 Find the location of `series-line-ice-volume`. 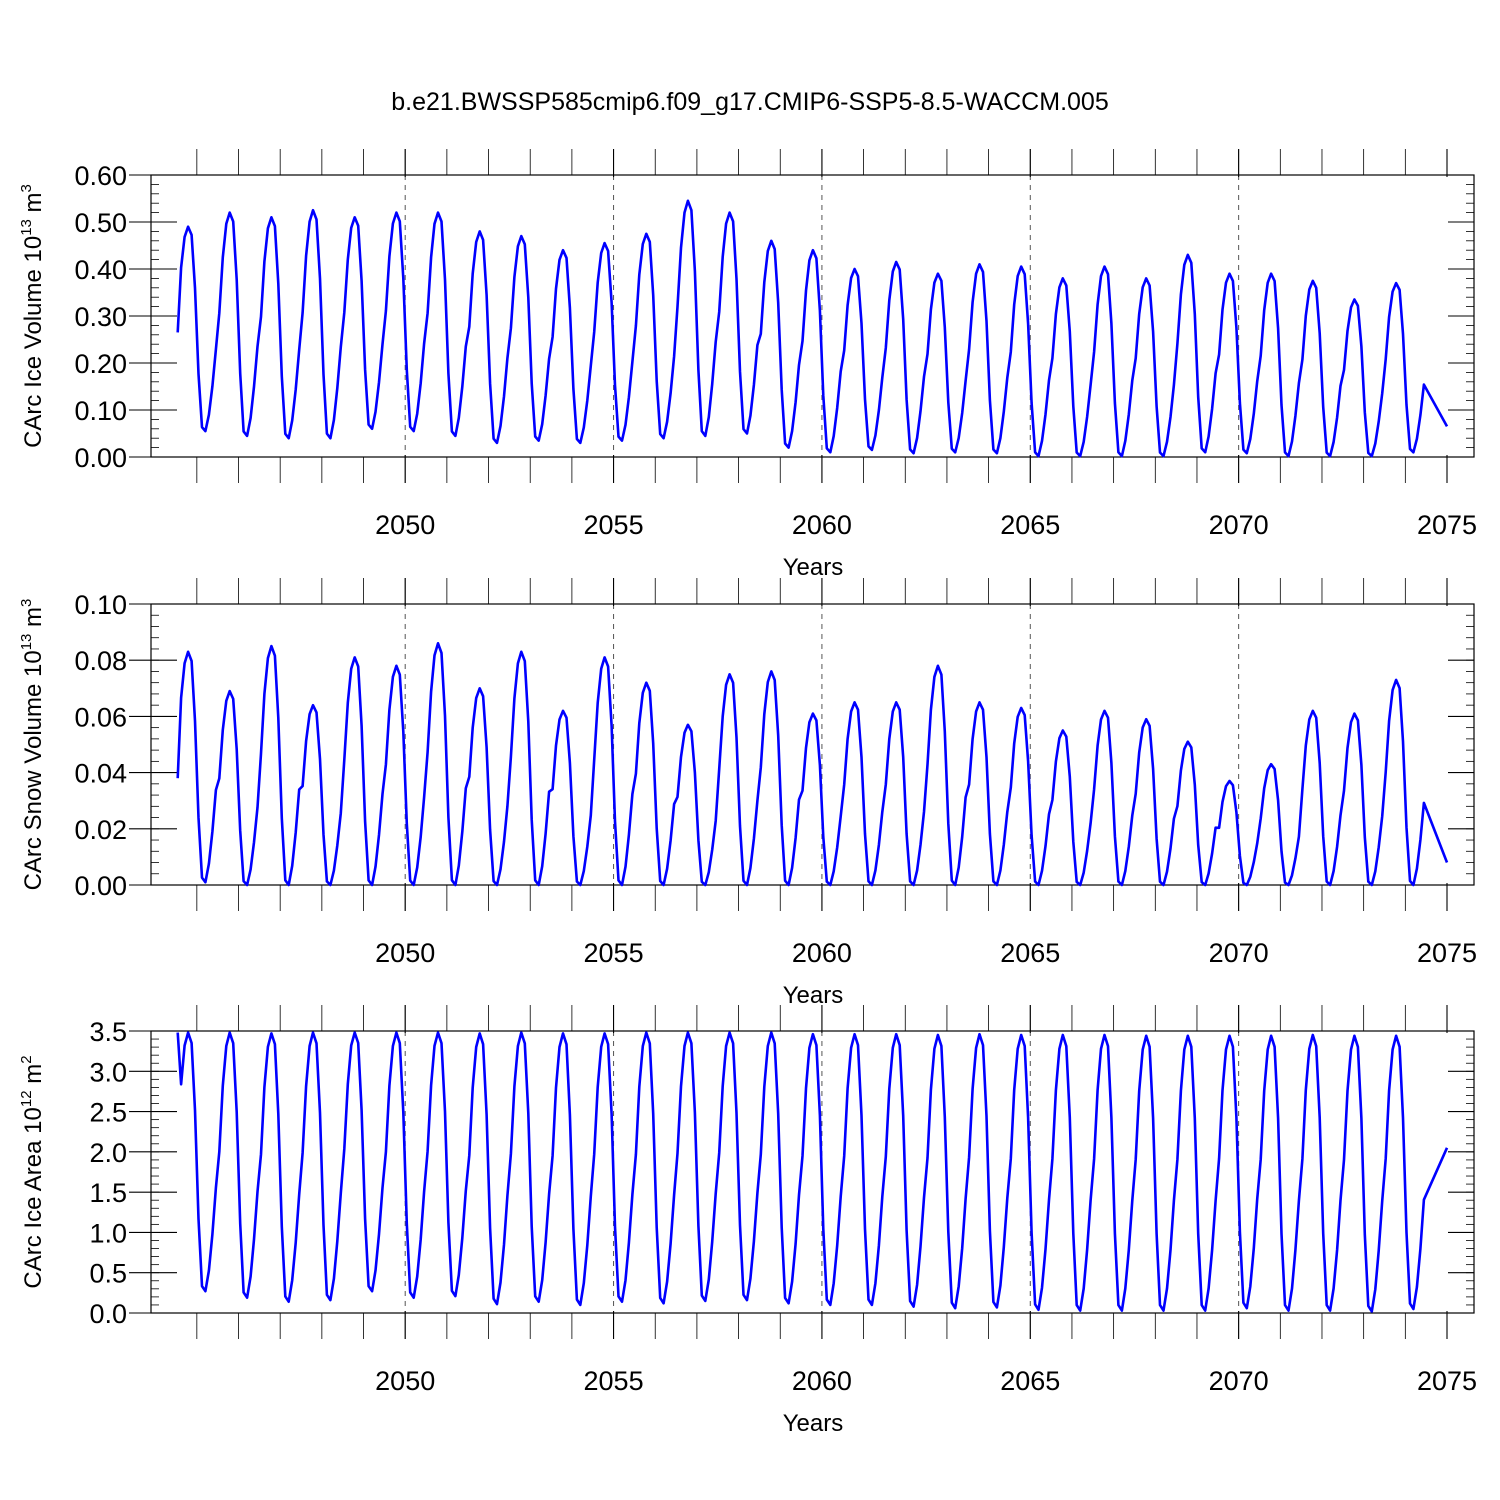

series-line-ice-volume is located at coordinates (812, 328).